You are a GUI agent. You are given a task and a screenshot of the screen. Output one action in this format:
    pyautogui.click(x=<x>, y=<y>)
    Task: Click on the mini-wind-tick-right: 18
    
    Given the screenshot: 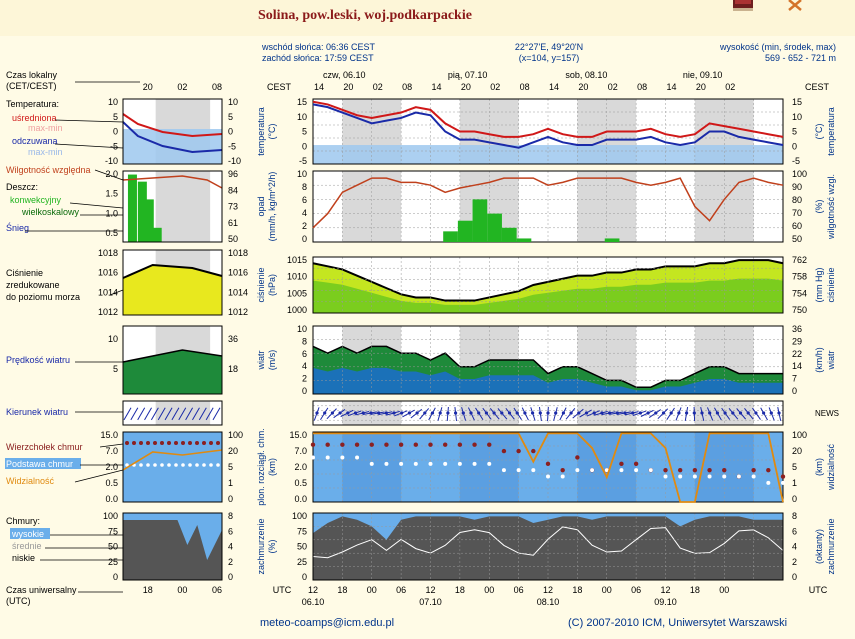 What is the action you would take?
    pyautogui.click(x=233, y=369)
    